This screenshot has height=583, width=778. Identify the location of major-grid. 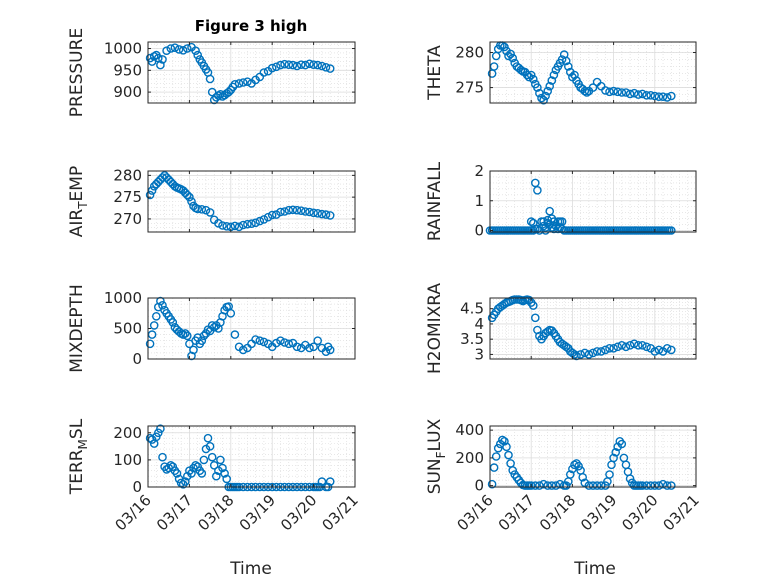
(593, 72).